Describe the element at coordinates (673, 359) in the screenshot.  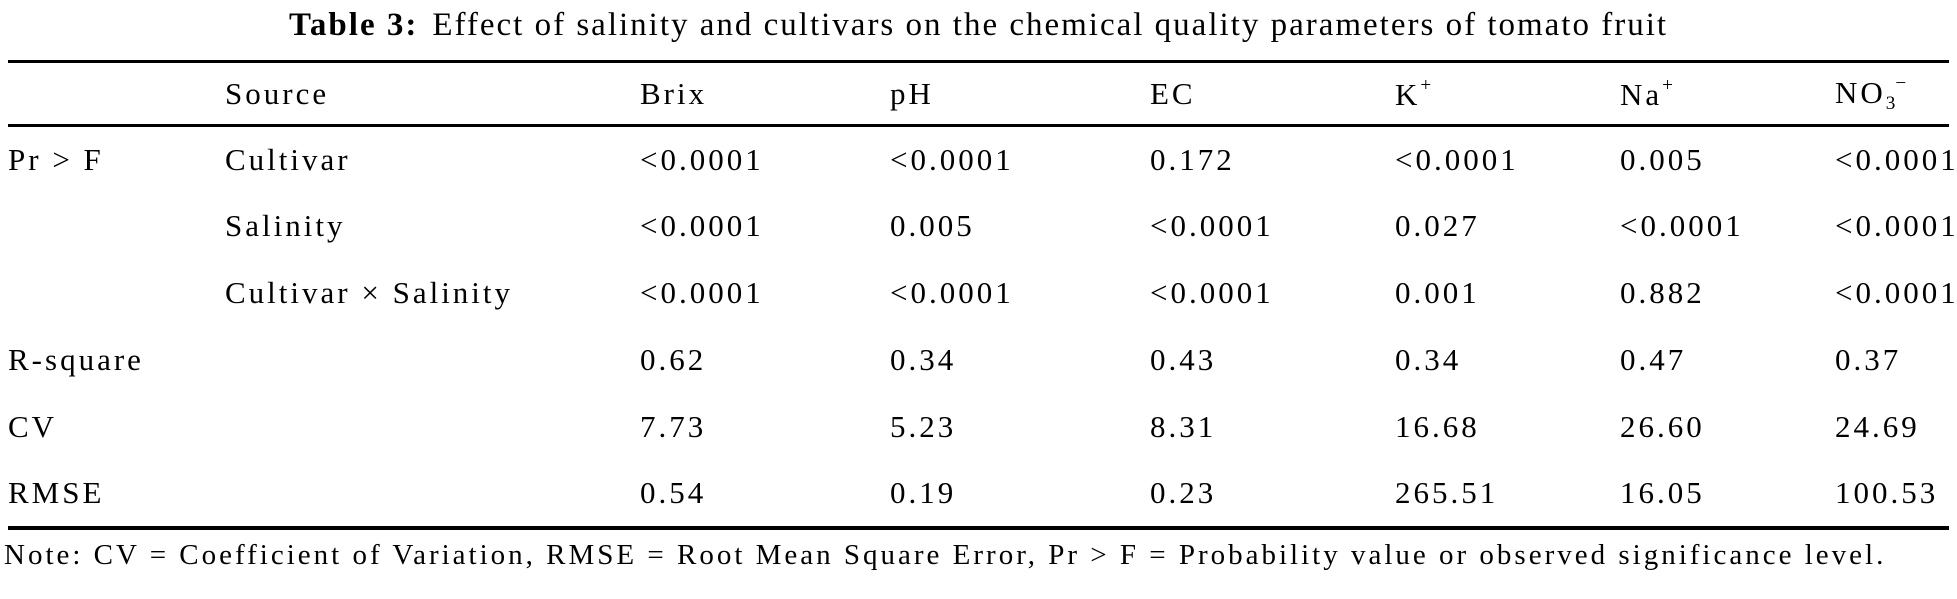
I see `value-cell: 0.62` at that location.